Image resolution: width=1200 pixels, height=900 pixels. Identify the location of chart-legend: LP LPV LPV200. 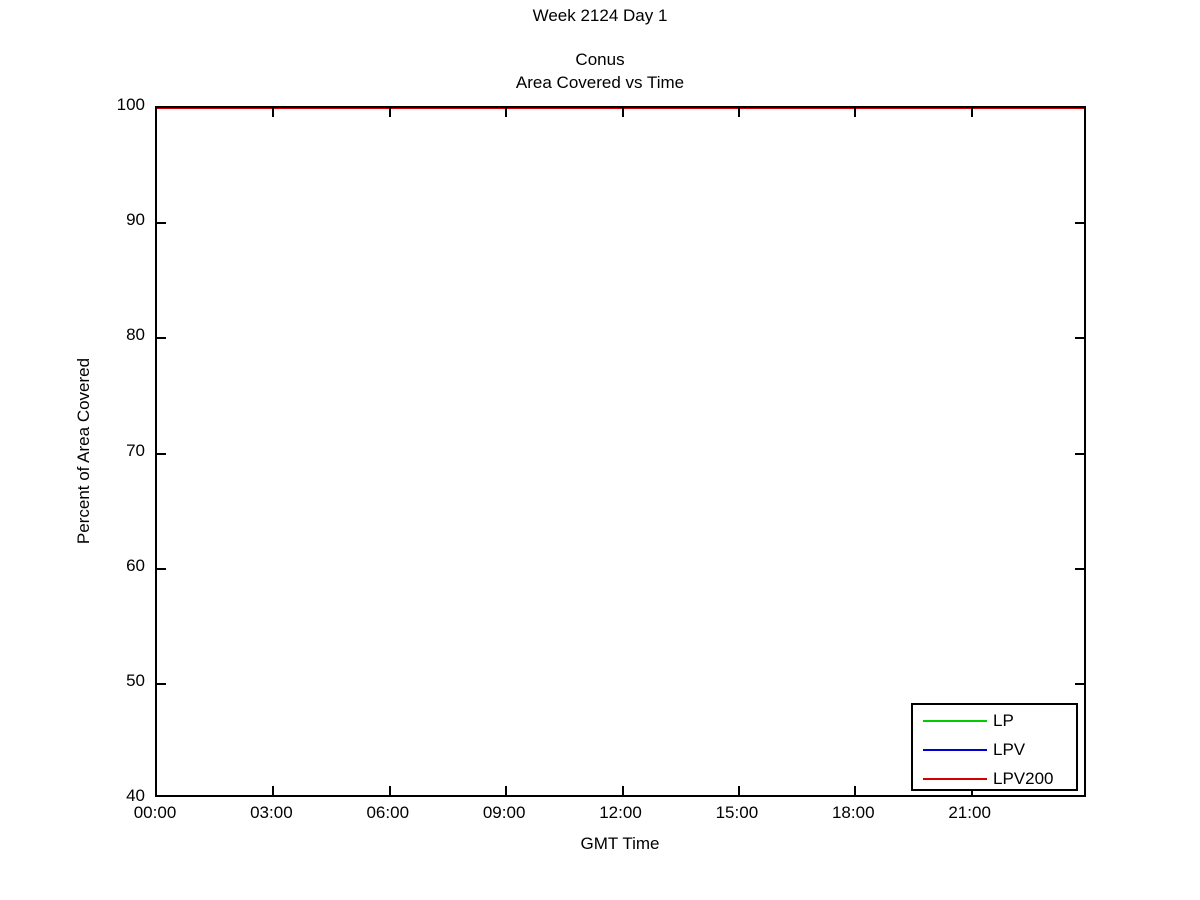
(994, 747).